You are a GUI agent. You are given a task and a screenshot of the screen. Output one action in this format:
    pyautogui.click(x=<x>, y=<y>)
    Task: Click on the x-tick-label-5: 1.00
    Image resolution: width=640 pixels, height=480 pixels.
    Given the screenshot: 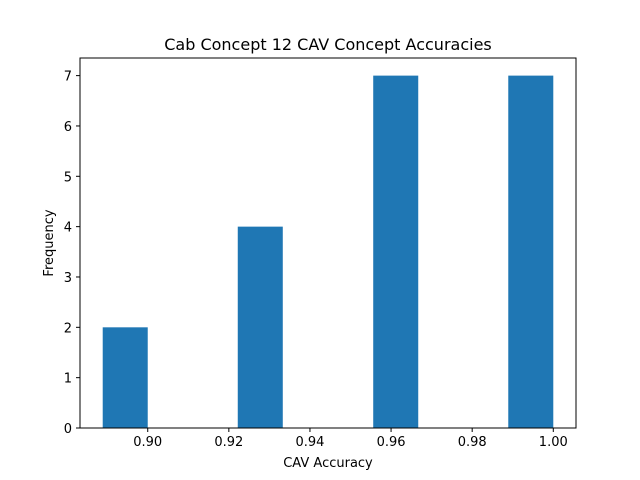 What is the action you would take?
    pyautogui.click(x=553, y=442)
    